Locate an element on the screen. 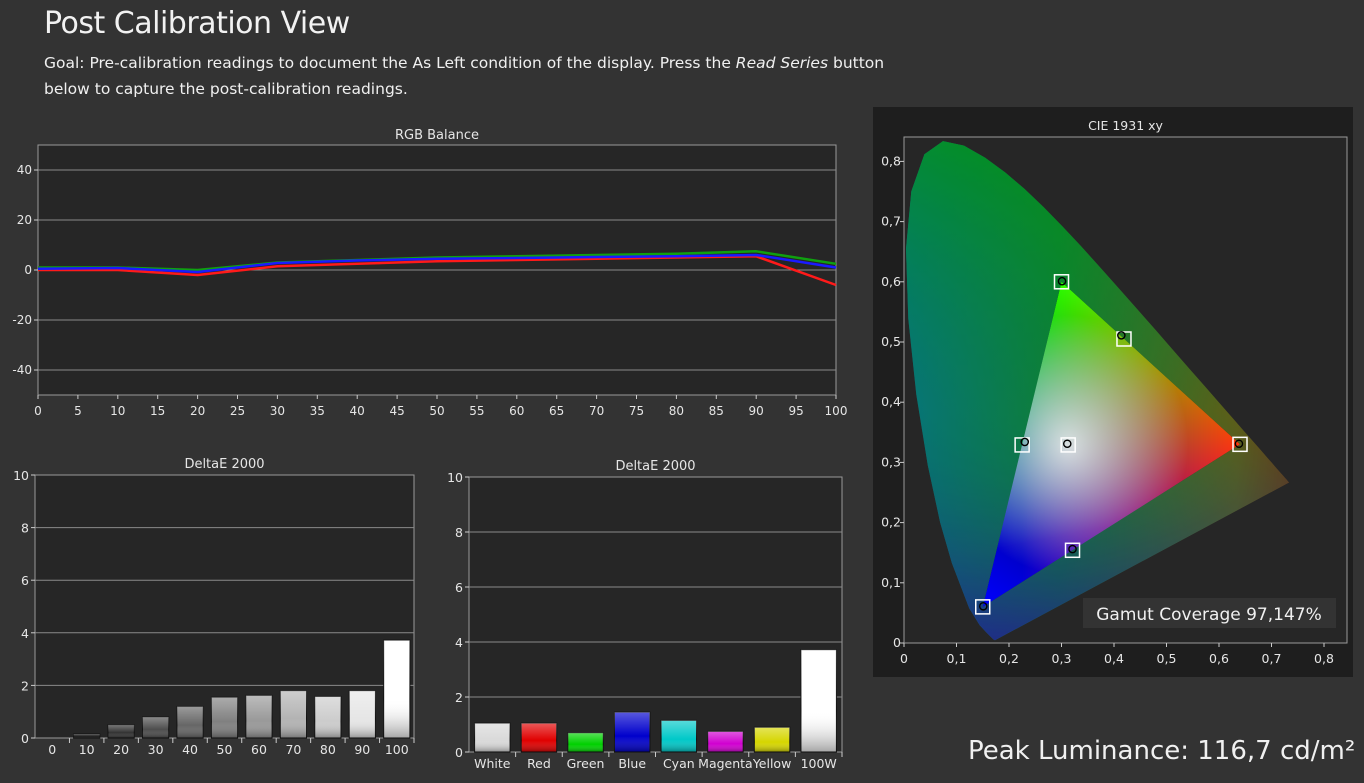  y-tick-label: 20 is located at coordinates (24, 220).